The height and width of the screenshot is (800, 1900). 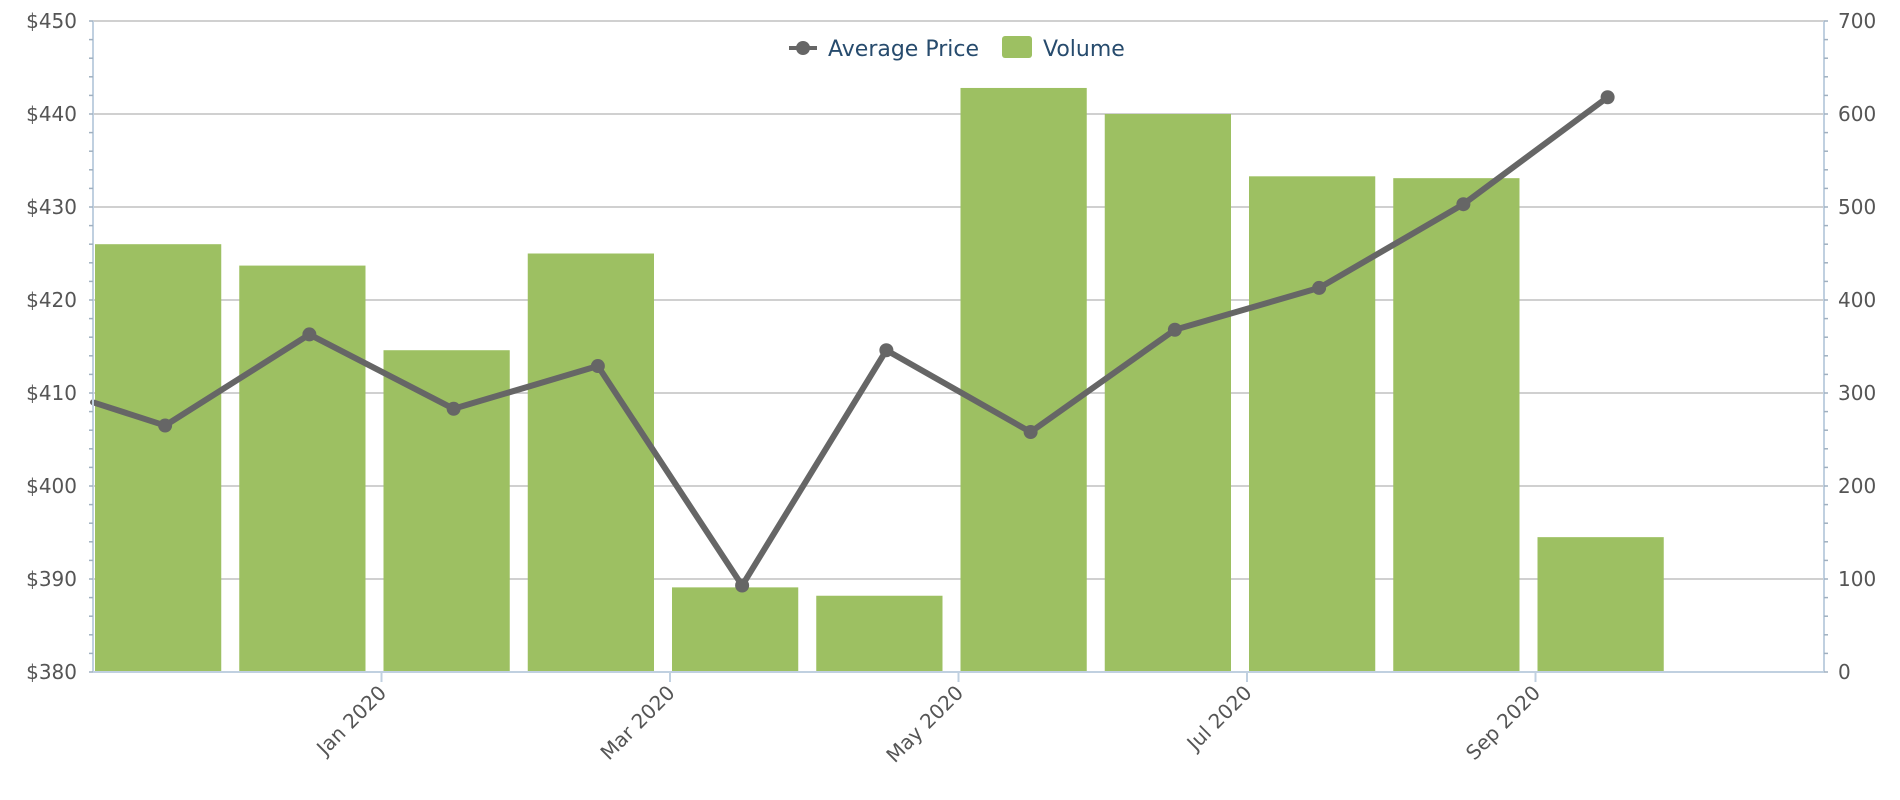 What do you see at coordinates (51, 672) in the screenshot?
I see `left-axis-tick-label: $380` at bounding box center [51, 672].